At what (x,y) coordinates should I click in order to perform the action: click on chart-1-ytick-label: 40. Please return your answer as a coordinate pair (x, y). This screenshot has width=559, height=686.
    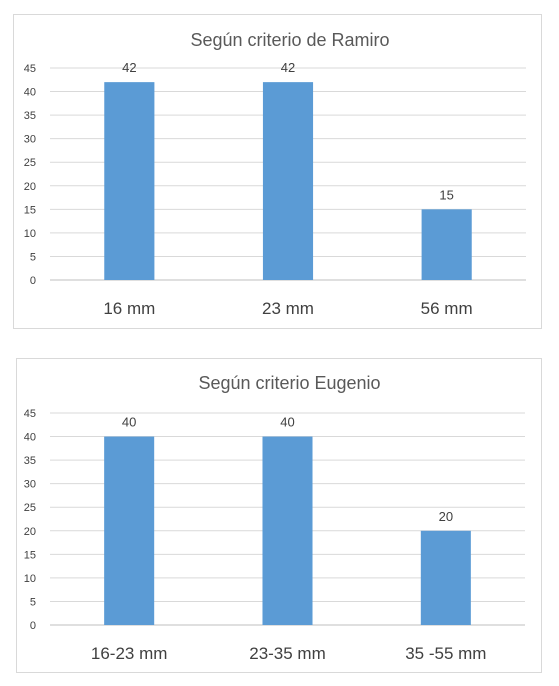
    Looking at the image, I should click on (30, 438).